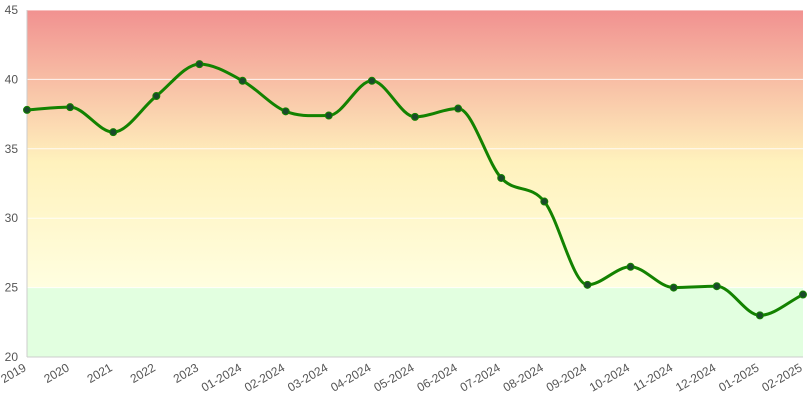 The height and width of the screenshot is (405, 811). What do you see at coordinates (12, 149) in the screenshot?
I see `y-tick-label: 35` at bounding box center [12, 149].